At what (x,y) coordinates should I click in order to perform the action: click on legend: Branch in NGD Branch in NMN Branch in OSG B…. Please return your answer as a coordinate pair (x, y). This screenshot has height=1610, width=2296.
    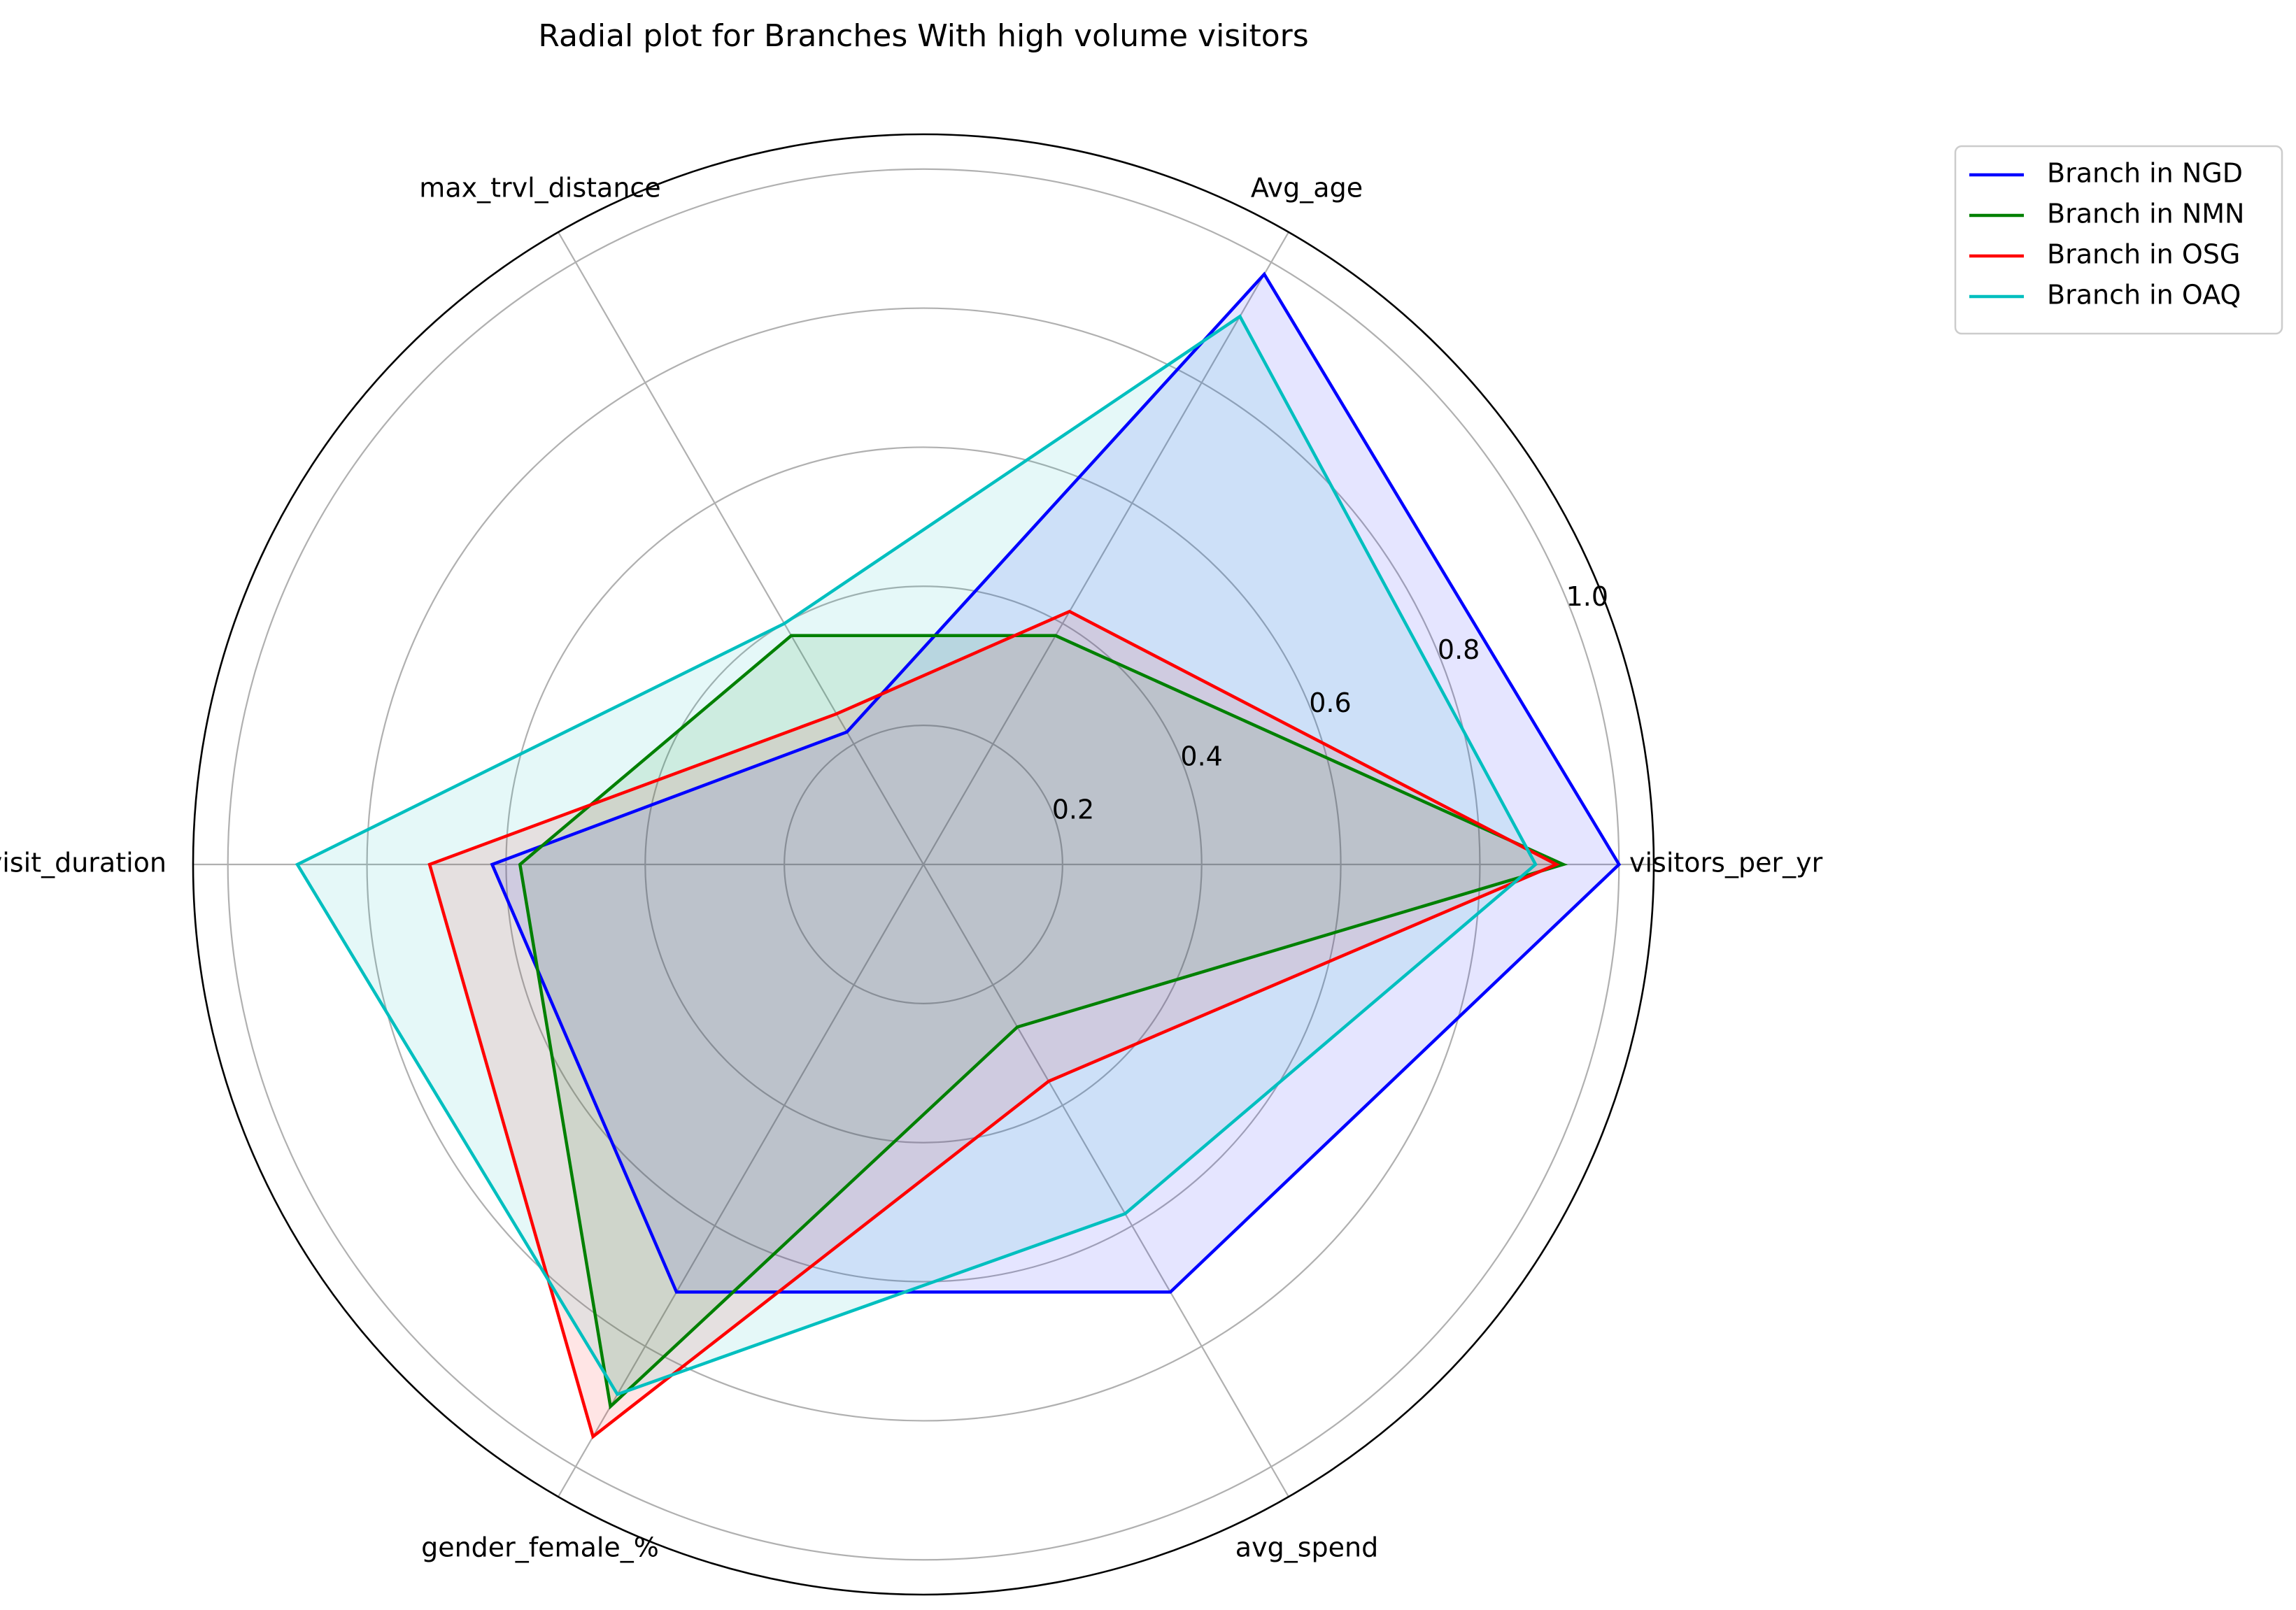
    Looking at the image, I should click on (2118, 240).